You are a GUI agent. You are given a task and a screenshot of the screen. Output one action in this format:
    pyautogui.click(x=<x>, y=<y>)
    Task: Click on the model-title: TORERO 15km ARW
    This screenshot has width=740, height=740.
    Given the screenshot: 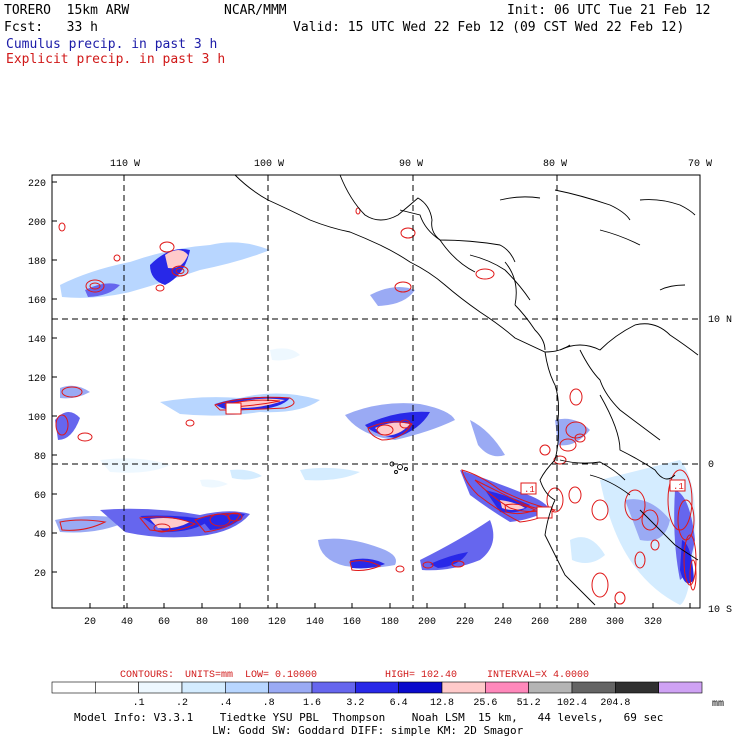 What is the action you would take?
    pyautogui.click(x=67, y=10)
    